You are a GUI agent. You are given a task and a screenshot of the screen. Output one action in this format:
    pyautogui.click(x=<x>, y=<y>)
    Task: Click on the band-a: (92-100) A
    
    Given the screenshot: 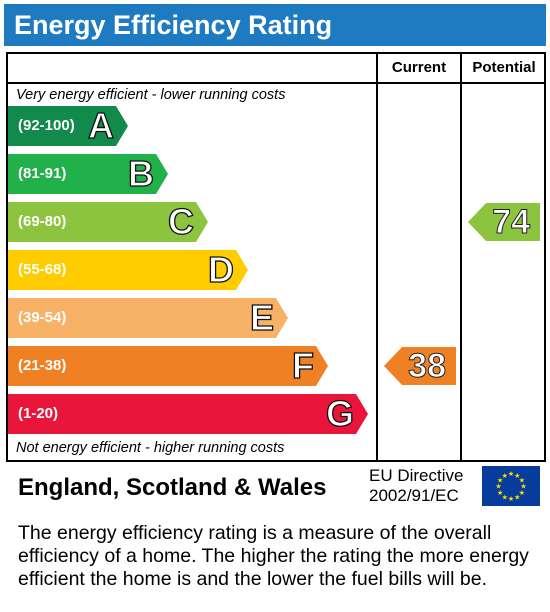 What is the action you would take?
    pyautogui.click(x=68, y=126)
    